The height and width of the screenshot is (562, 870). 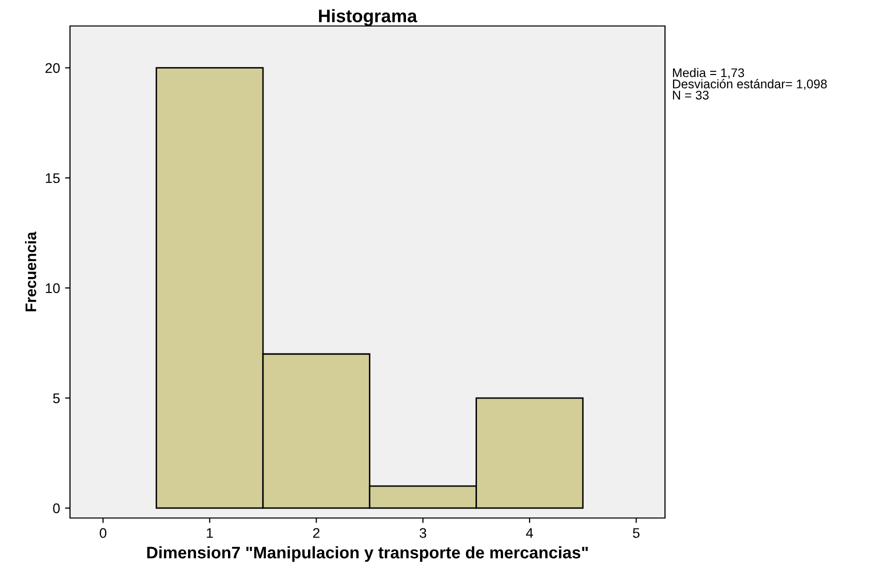 I want to click on x-tick-label: 3, so click(x=423, y=533).